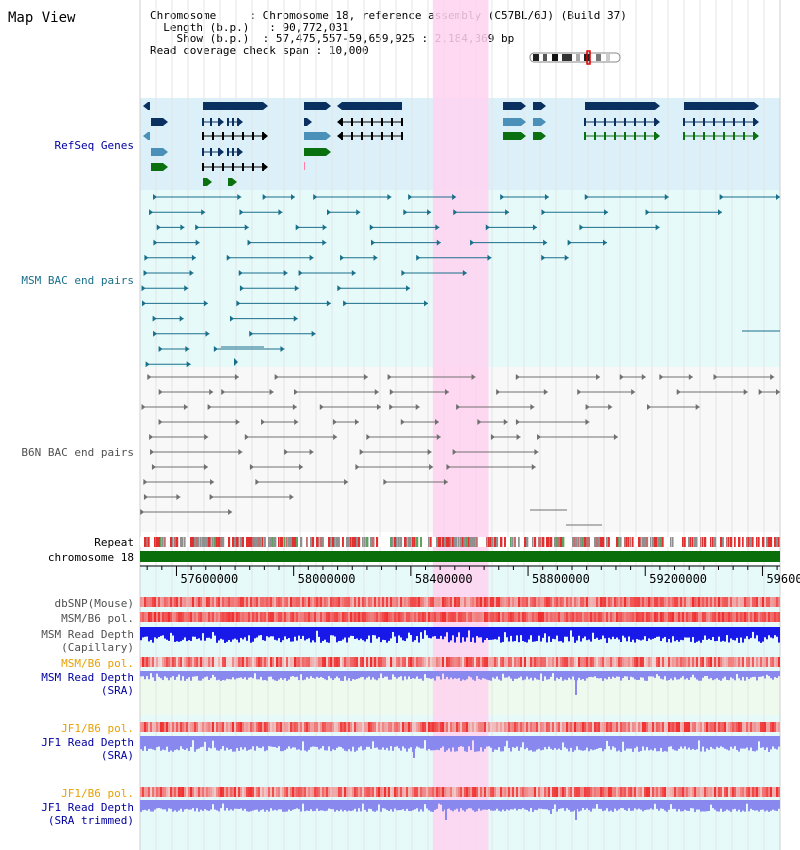 The image size is (800, 850). Describe the element at coordinates (460, 425) in the screenshot. I see `highlight-region` at that location.